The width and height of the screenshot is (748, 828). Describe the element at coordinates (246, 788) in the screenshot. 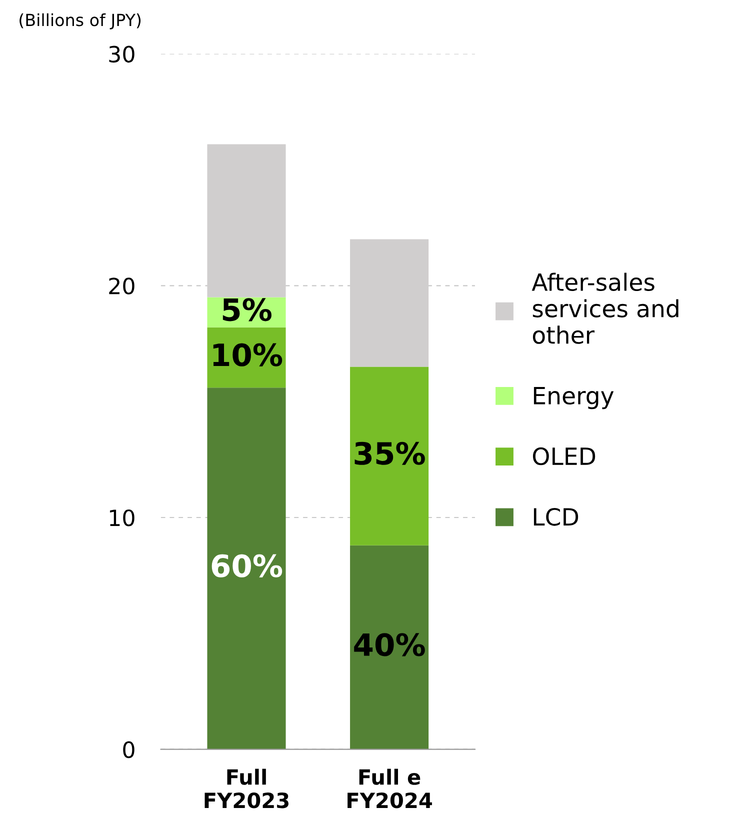

I see `x-tick-label: Full FY2023` at that location.